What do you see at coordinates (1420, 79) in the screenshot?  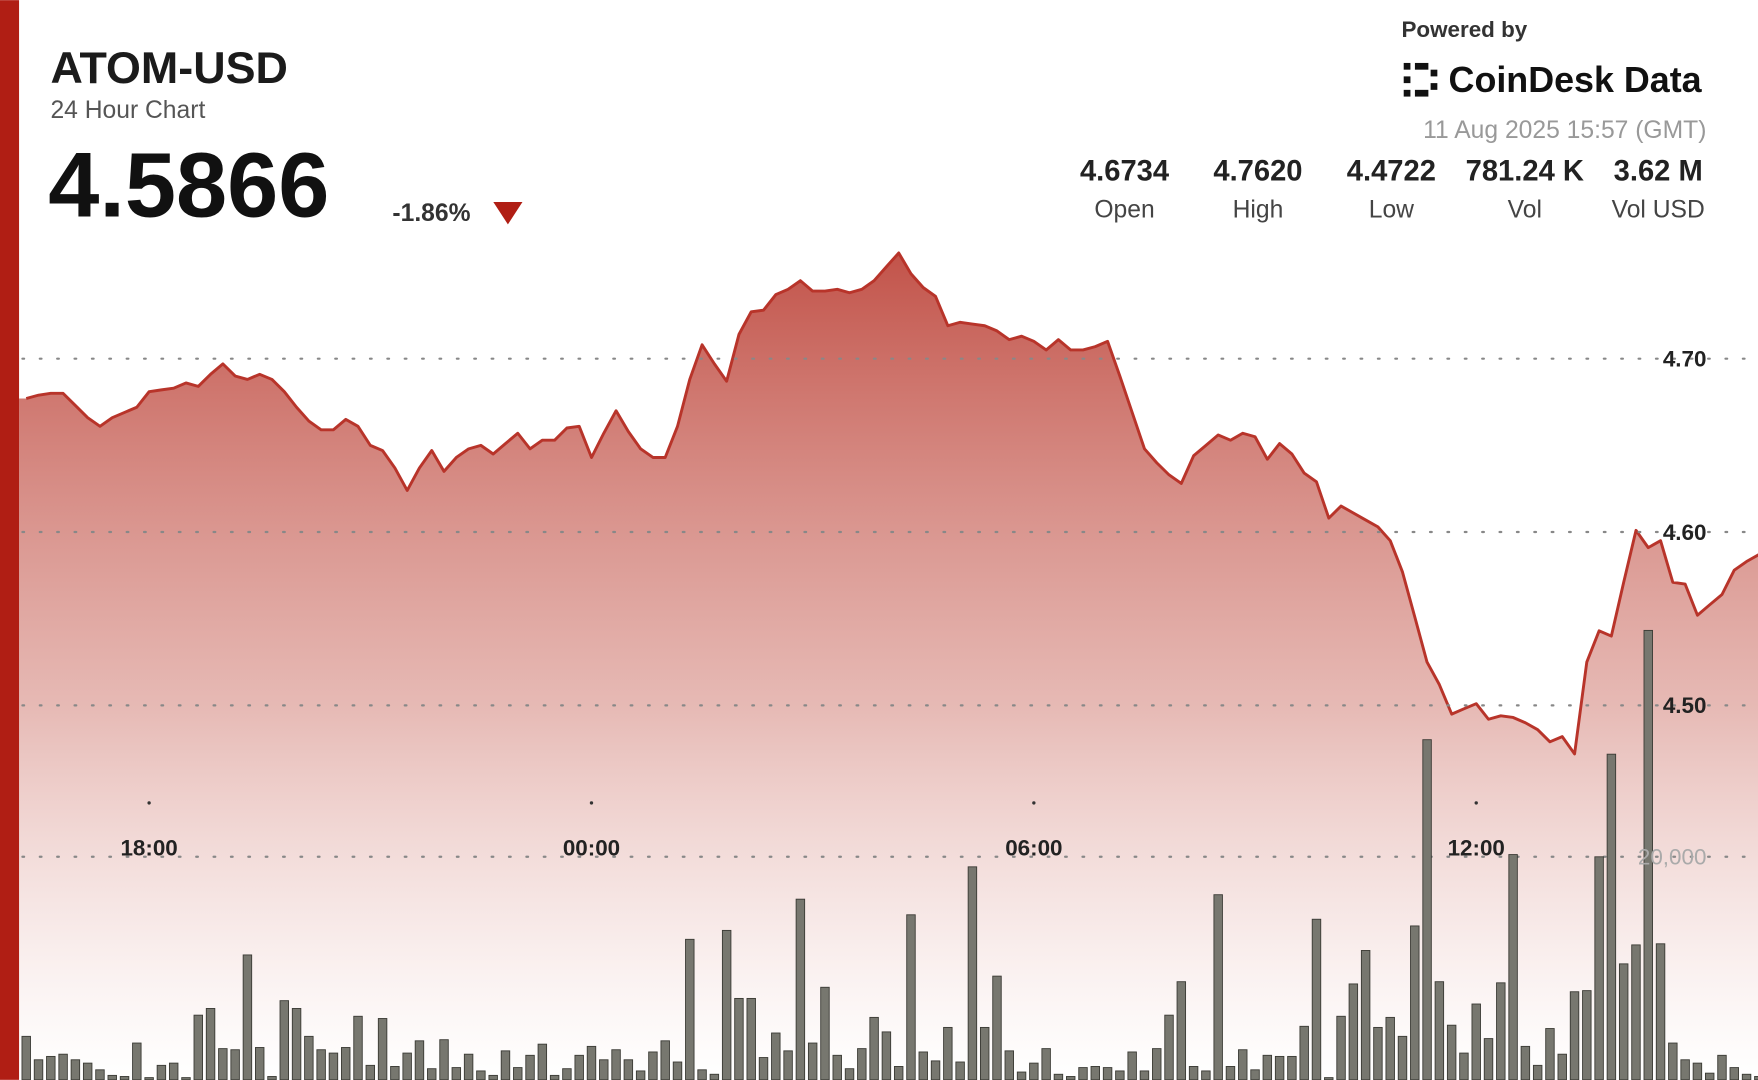 I see `logo-icon` at bounding box center [1420, 79].